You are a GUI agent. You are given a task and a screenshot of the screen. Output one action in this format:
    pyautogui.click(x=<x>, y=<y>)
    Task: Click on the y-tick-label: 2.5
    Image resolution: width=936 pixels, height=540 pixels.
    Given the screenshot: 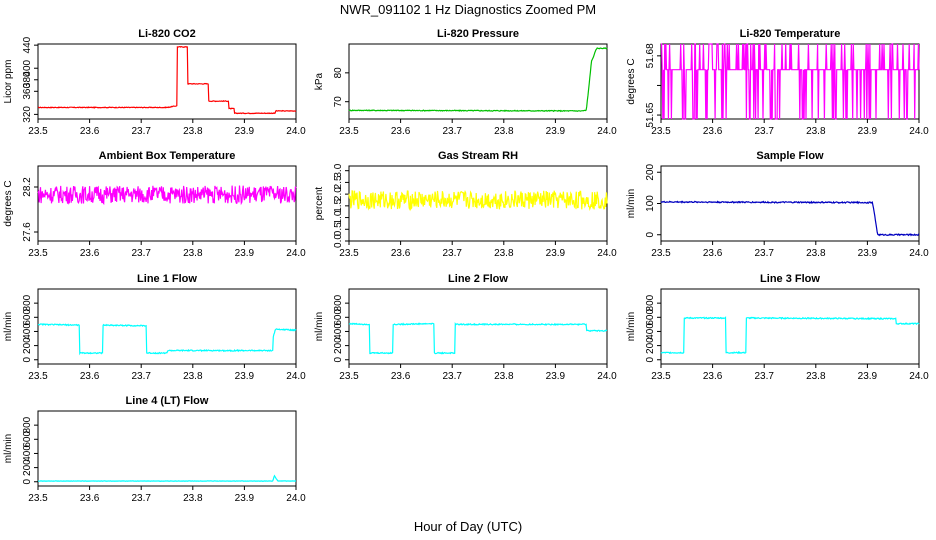 What is the action you would take?
    pyautogui.click(x=338, y=182)
    